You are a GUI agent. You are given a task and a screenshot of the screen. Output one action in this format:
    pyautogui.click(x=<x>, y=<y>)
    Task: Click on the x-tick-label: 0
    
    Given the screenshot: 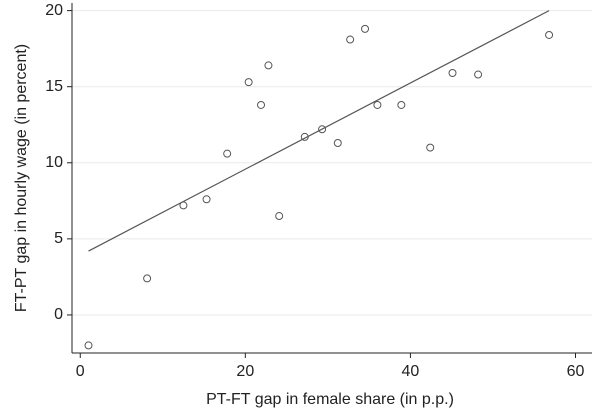 What is the action you would take?
    pyautogui.click(x=80, y=371)
    